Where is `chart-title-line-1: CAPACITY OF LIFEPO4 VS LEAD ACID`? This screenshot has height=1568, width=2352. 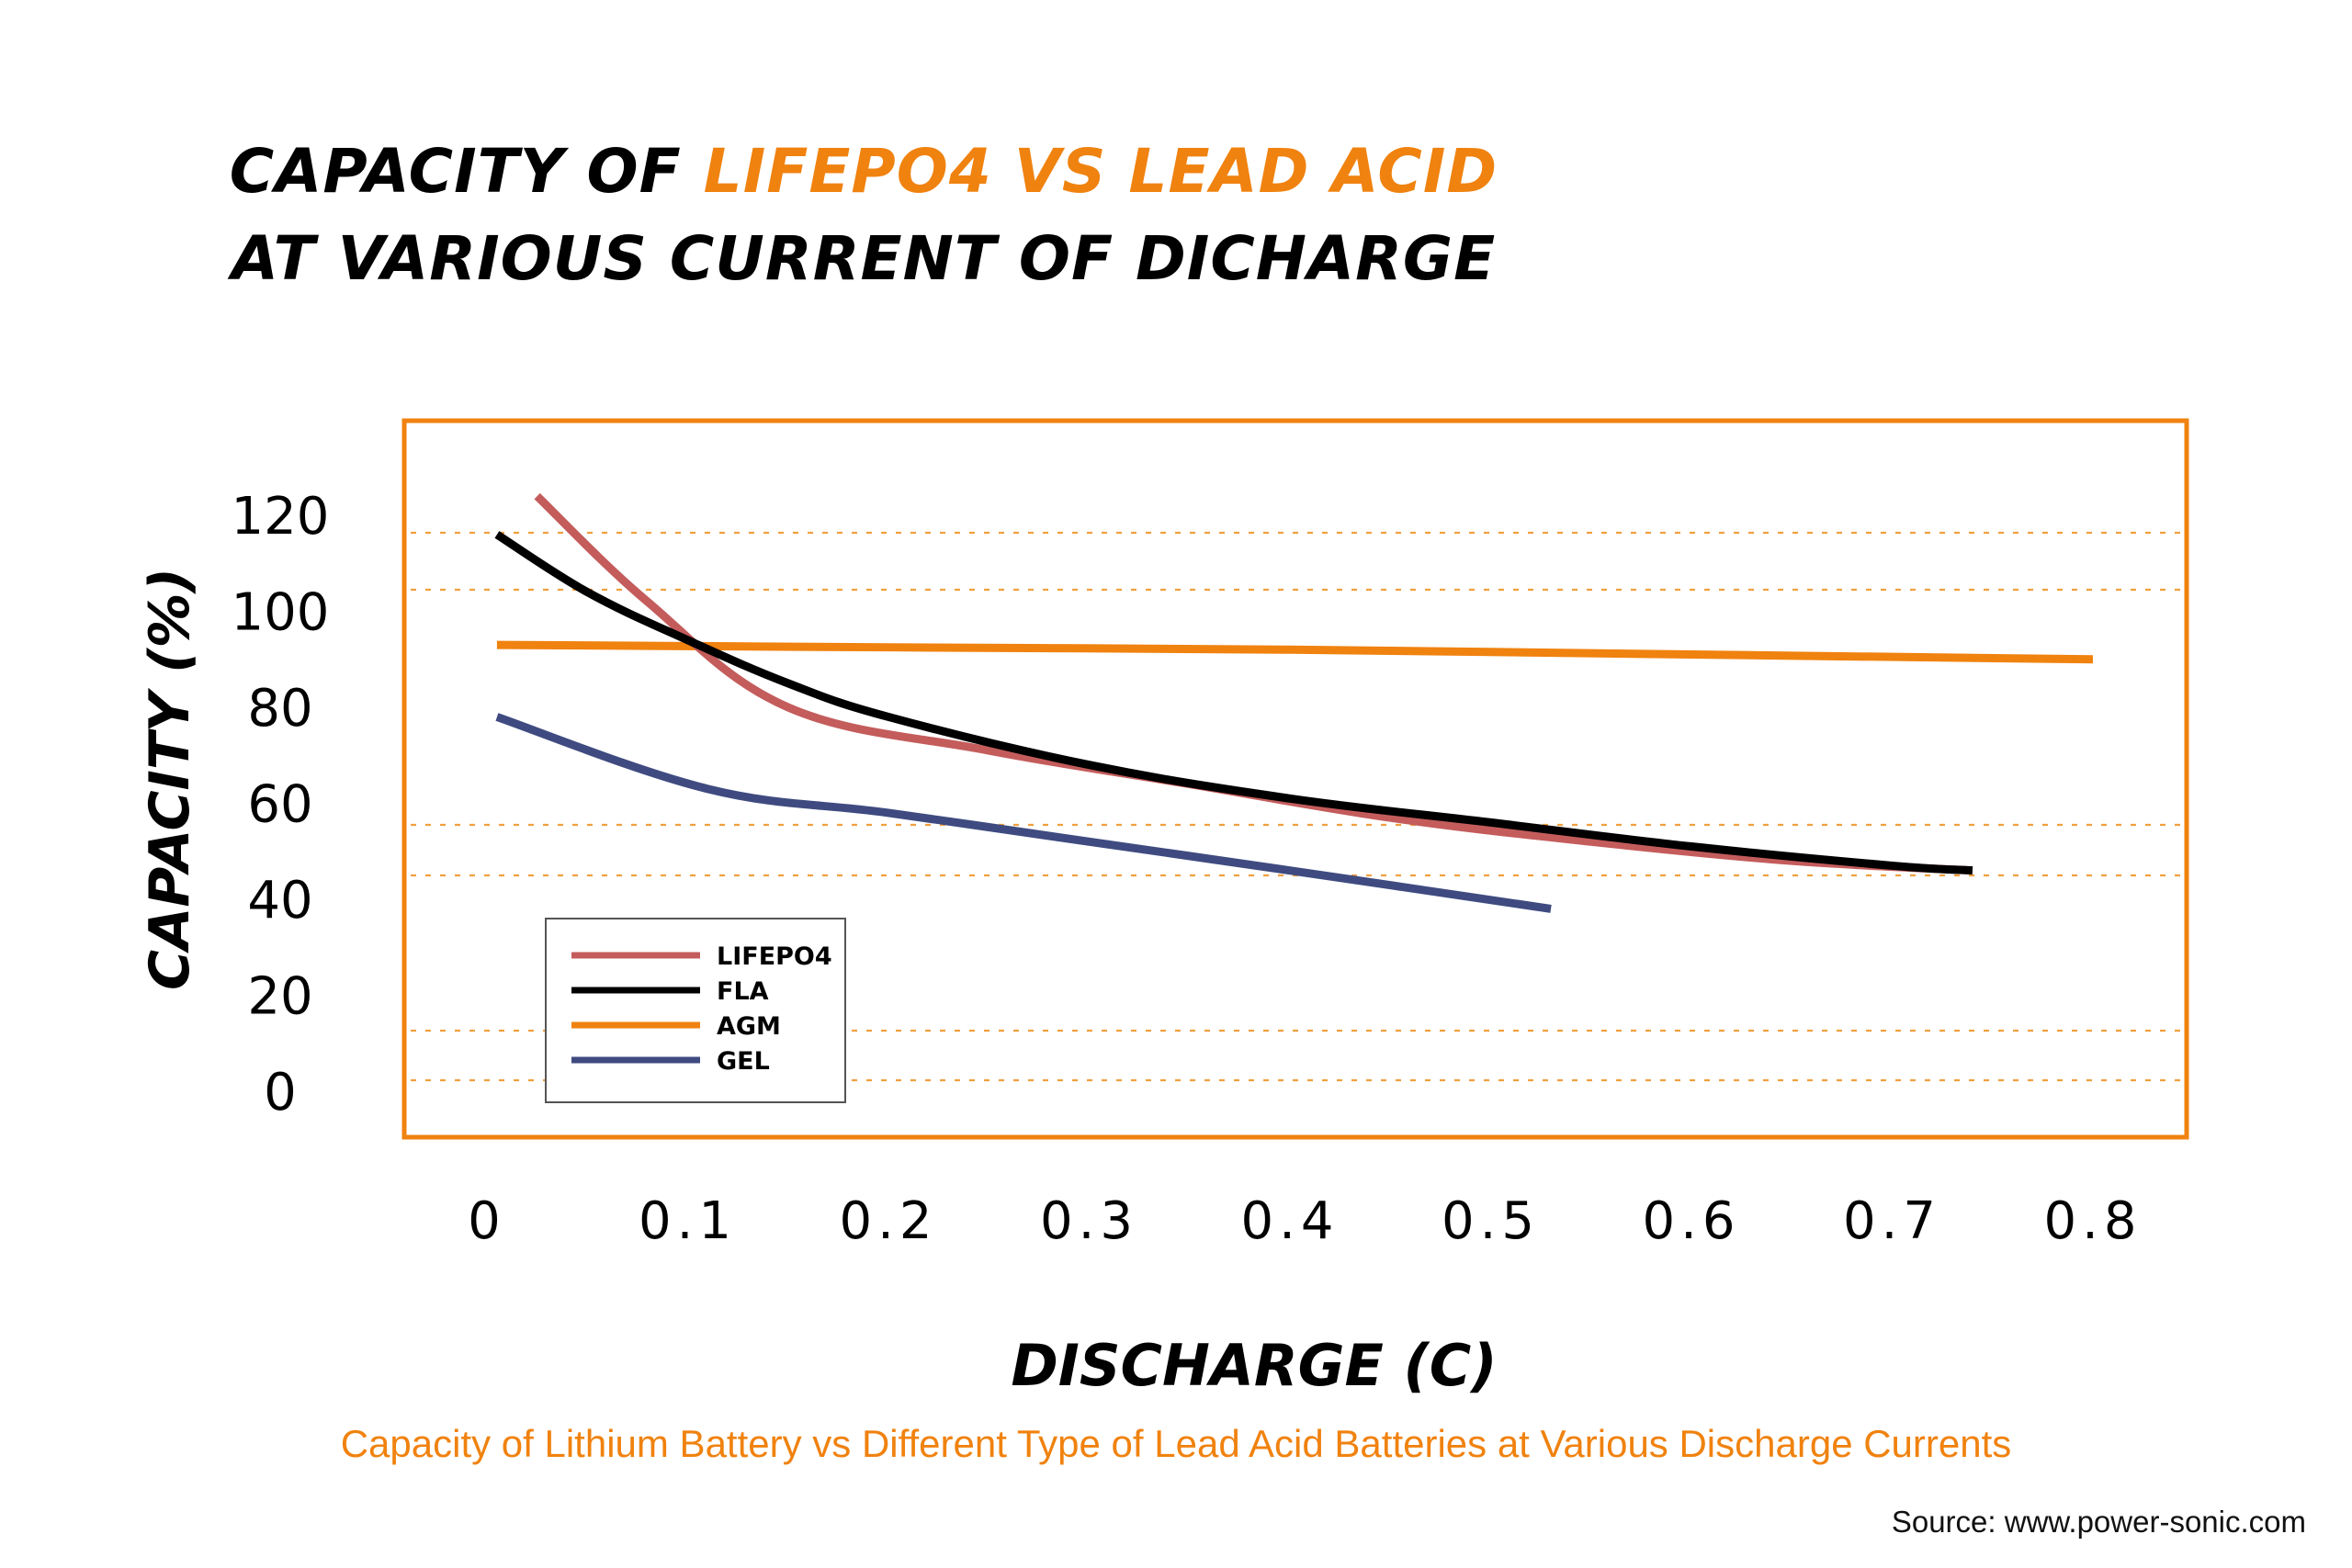
chart-title-line-1: CAPACITY OF LIFEPO4 VS LEAD ACID is located at coordinates (863, 171).